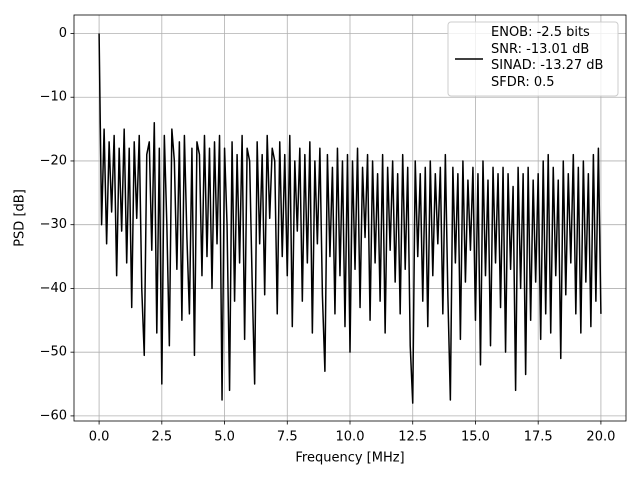  What do you see at coordinates (20, 218) in the screenshot?
I see `y-axis-label: PSD [dB]` at bounding box center [20, 218].